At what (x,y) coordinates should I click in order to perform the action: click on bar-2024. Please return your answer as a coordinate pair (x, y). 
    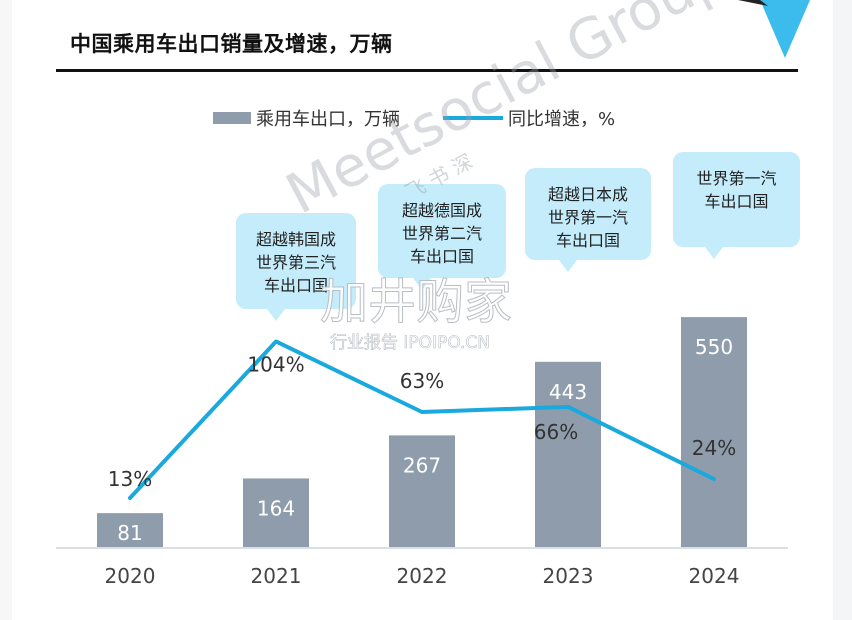
    Looking at the image, I should click on (714, 432).